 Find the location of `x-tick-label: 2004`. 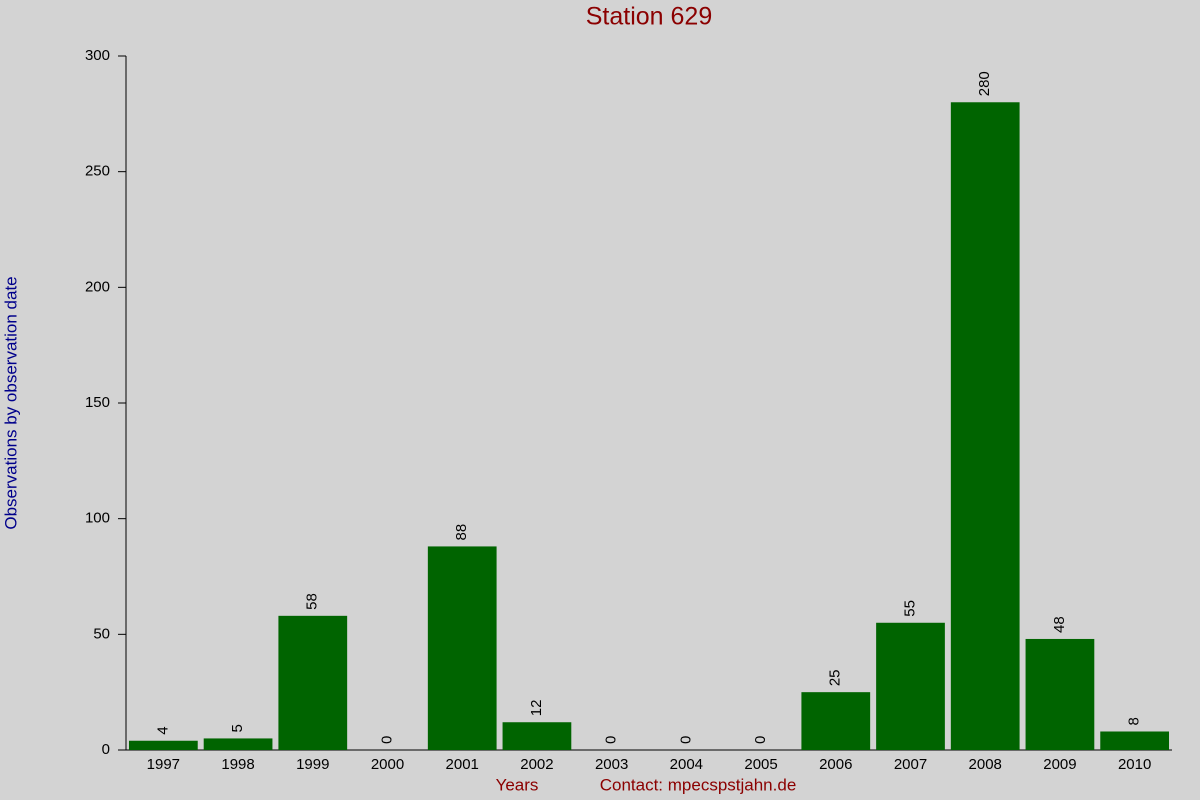

x-tick-label: 2004 is located at coordinates (686, 764).